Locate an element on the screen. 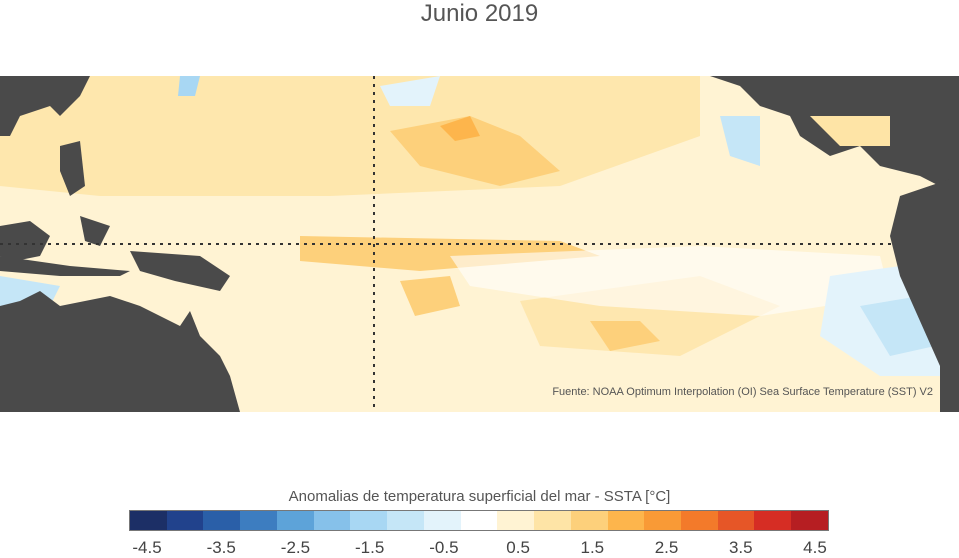  land-sulawesi is located at coordinates (95, 231).